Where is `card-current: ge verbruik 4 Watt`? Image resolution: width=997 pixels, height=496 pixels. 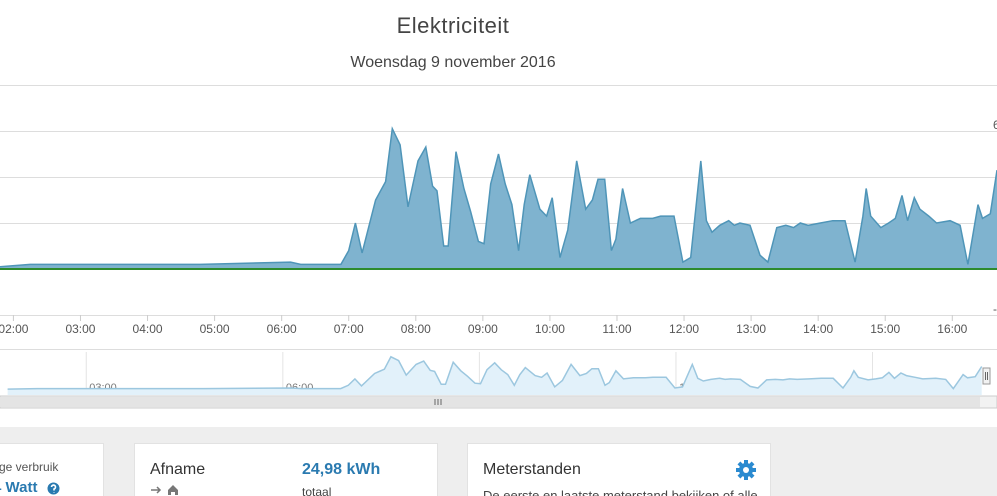
card-current: ge verbruik 4 Watt is located at coordinates (52, 469).